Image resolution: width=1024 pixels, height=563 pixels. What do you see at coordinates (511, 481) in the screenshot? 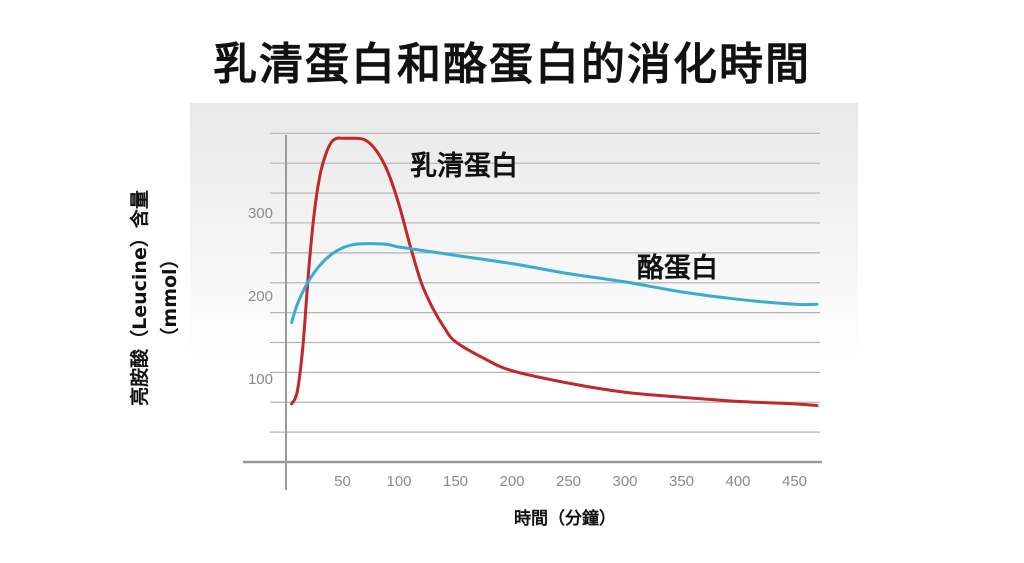
I see `x-tick-label: 200` at bounding box center [511, 481].